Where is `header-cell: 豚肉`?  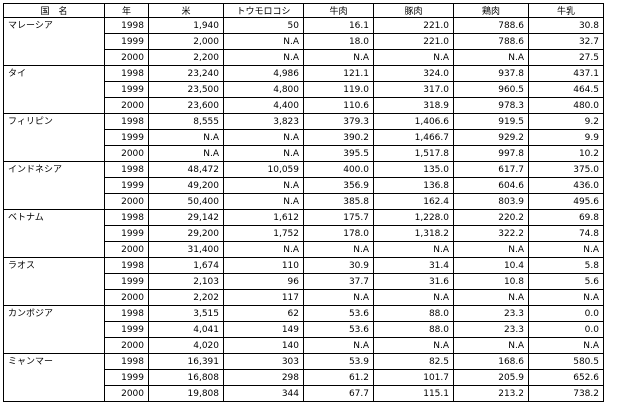 header-cell: 豚肉 is located at coordinates (413, 10).